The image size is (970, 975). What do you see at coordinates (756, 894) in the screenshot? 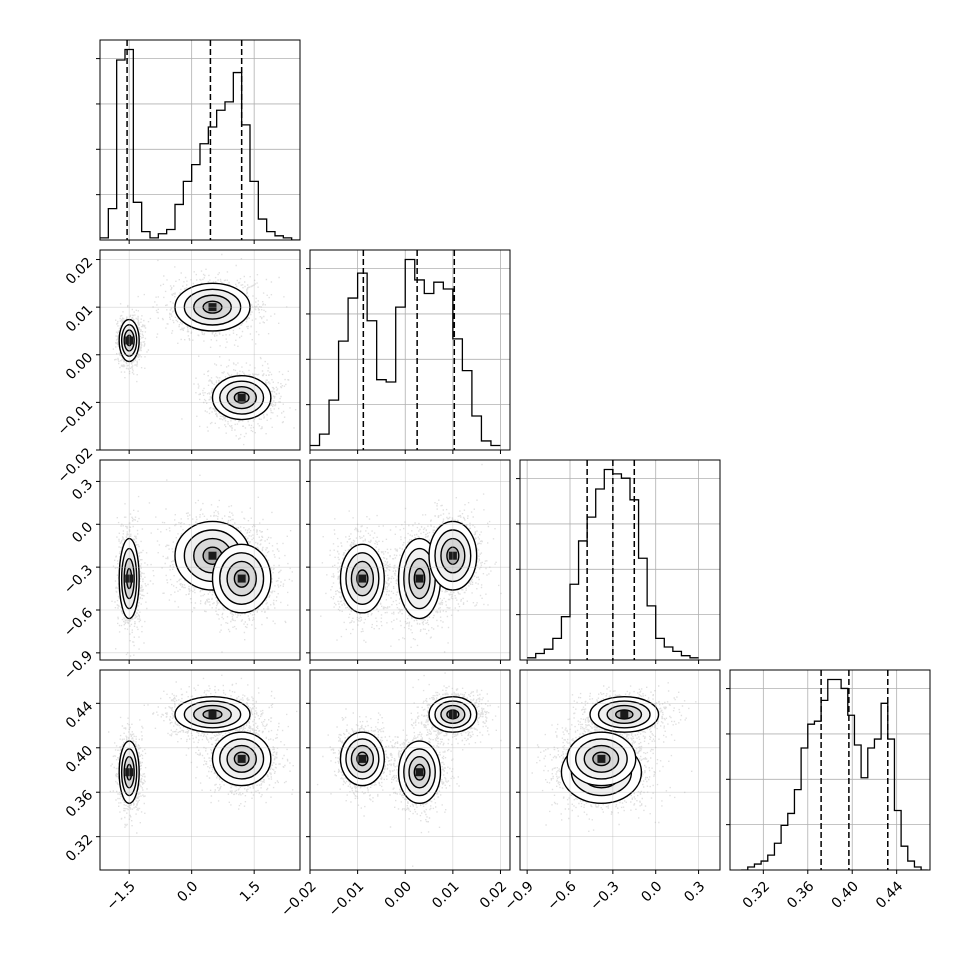
I see `x-tick-label: 0.32` at bounding box center [756, 894].